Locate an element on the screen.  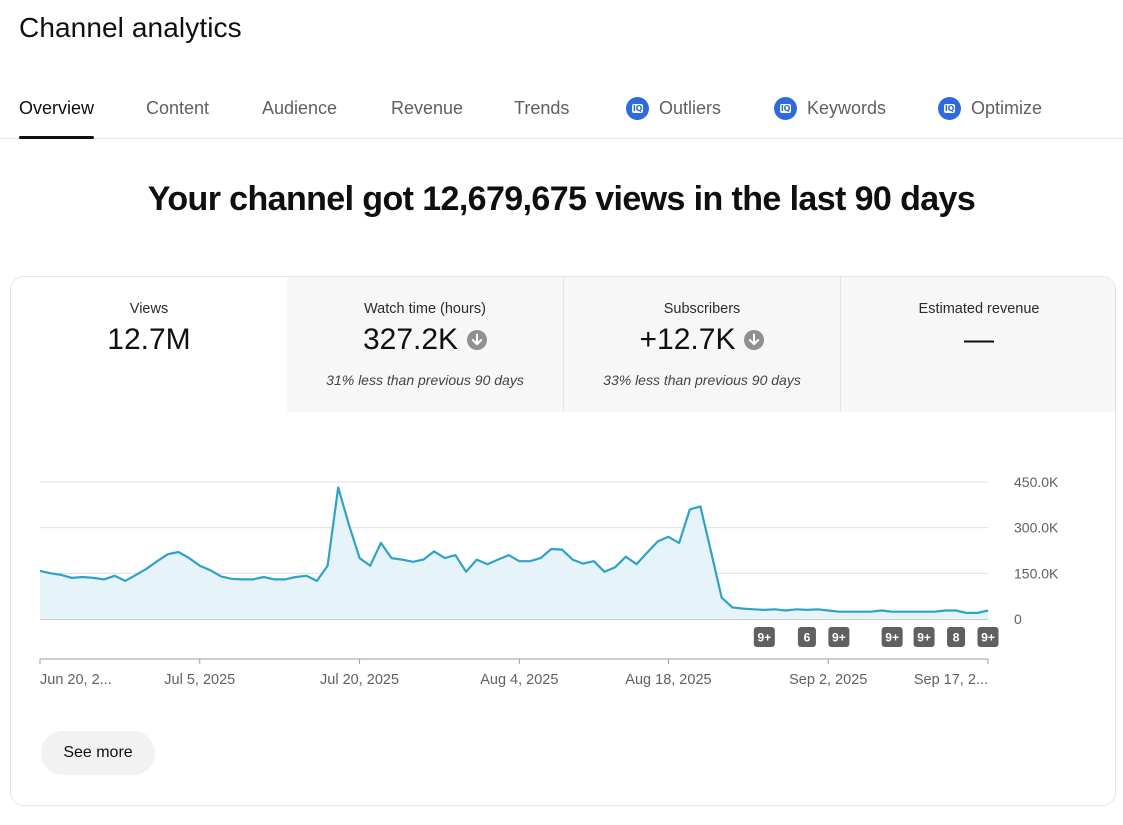
views-area is located at coordinates (514, 553).